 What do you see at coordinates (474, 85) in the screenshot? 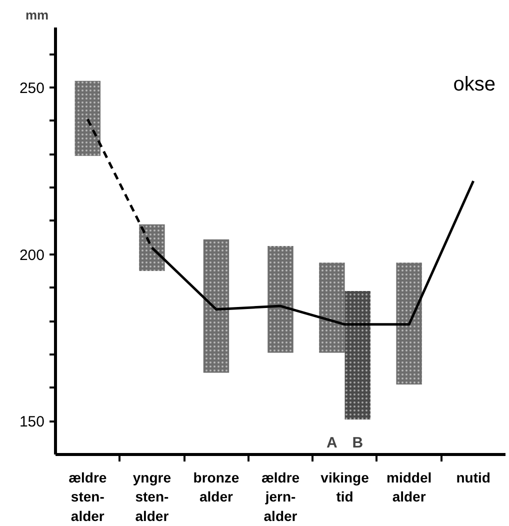
I see `annotation: okse` at bounding box center [474, 85].